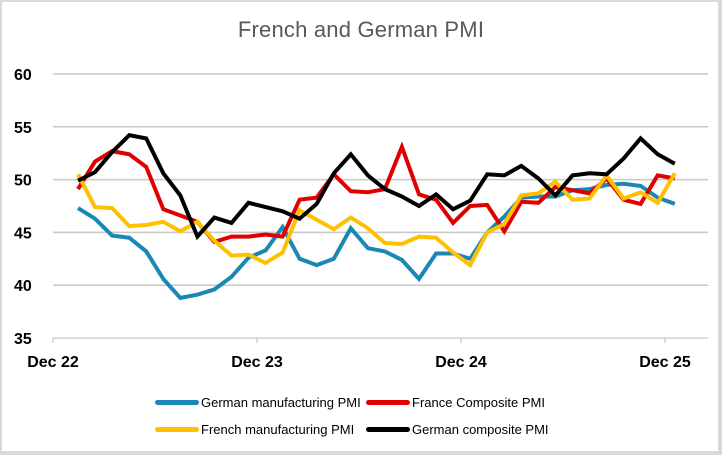 The width and height of the screenshot is (722, 455). Describe the element at coordinates (665, 362) in the screenshot. I see `x-tick-label: Dec 25` at that location.